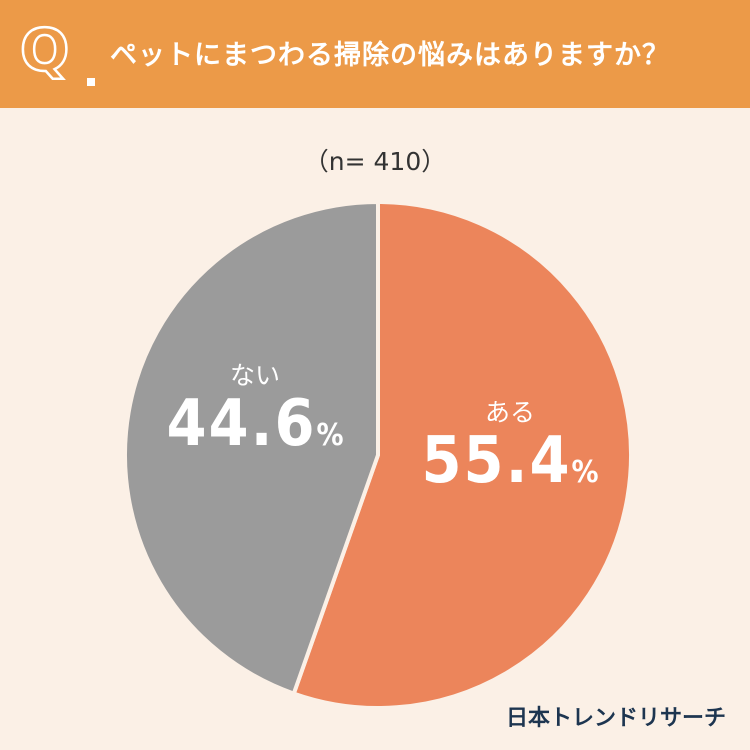  Describe the element at coordinates (91, 82) in the screenshot. I see `q-dot` at that location.